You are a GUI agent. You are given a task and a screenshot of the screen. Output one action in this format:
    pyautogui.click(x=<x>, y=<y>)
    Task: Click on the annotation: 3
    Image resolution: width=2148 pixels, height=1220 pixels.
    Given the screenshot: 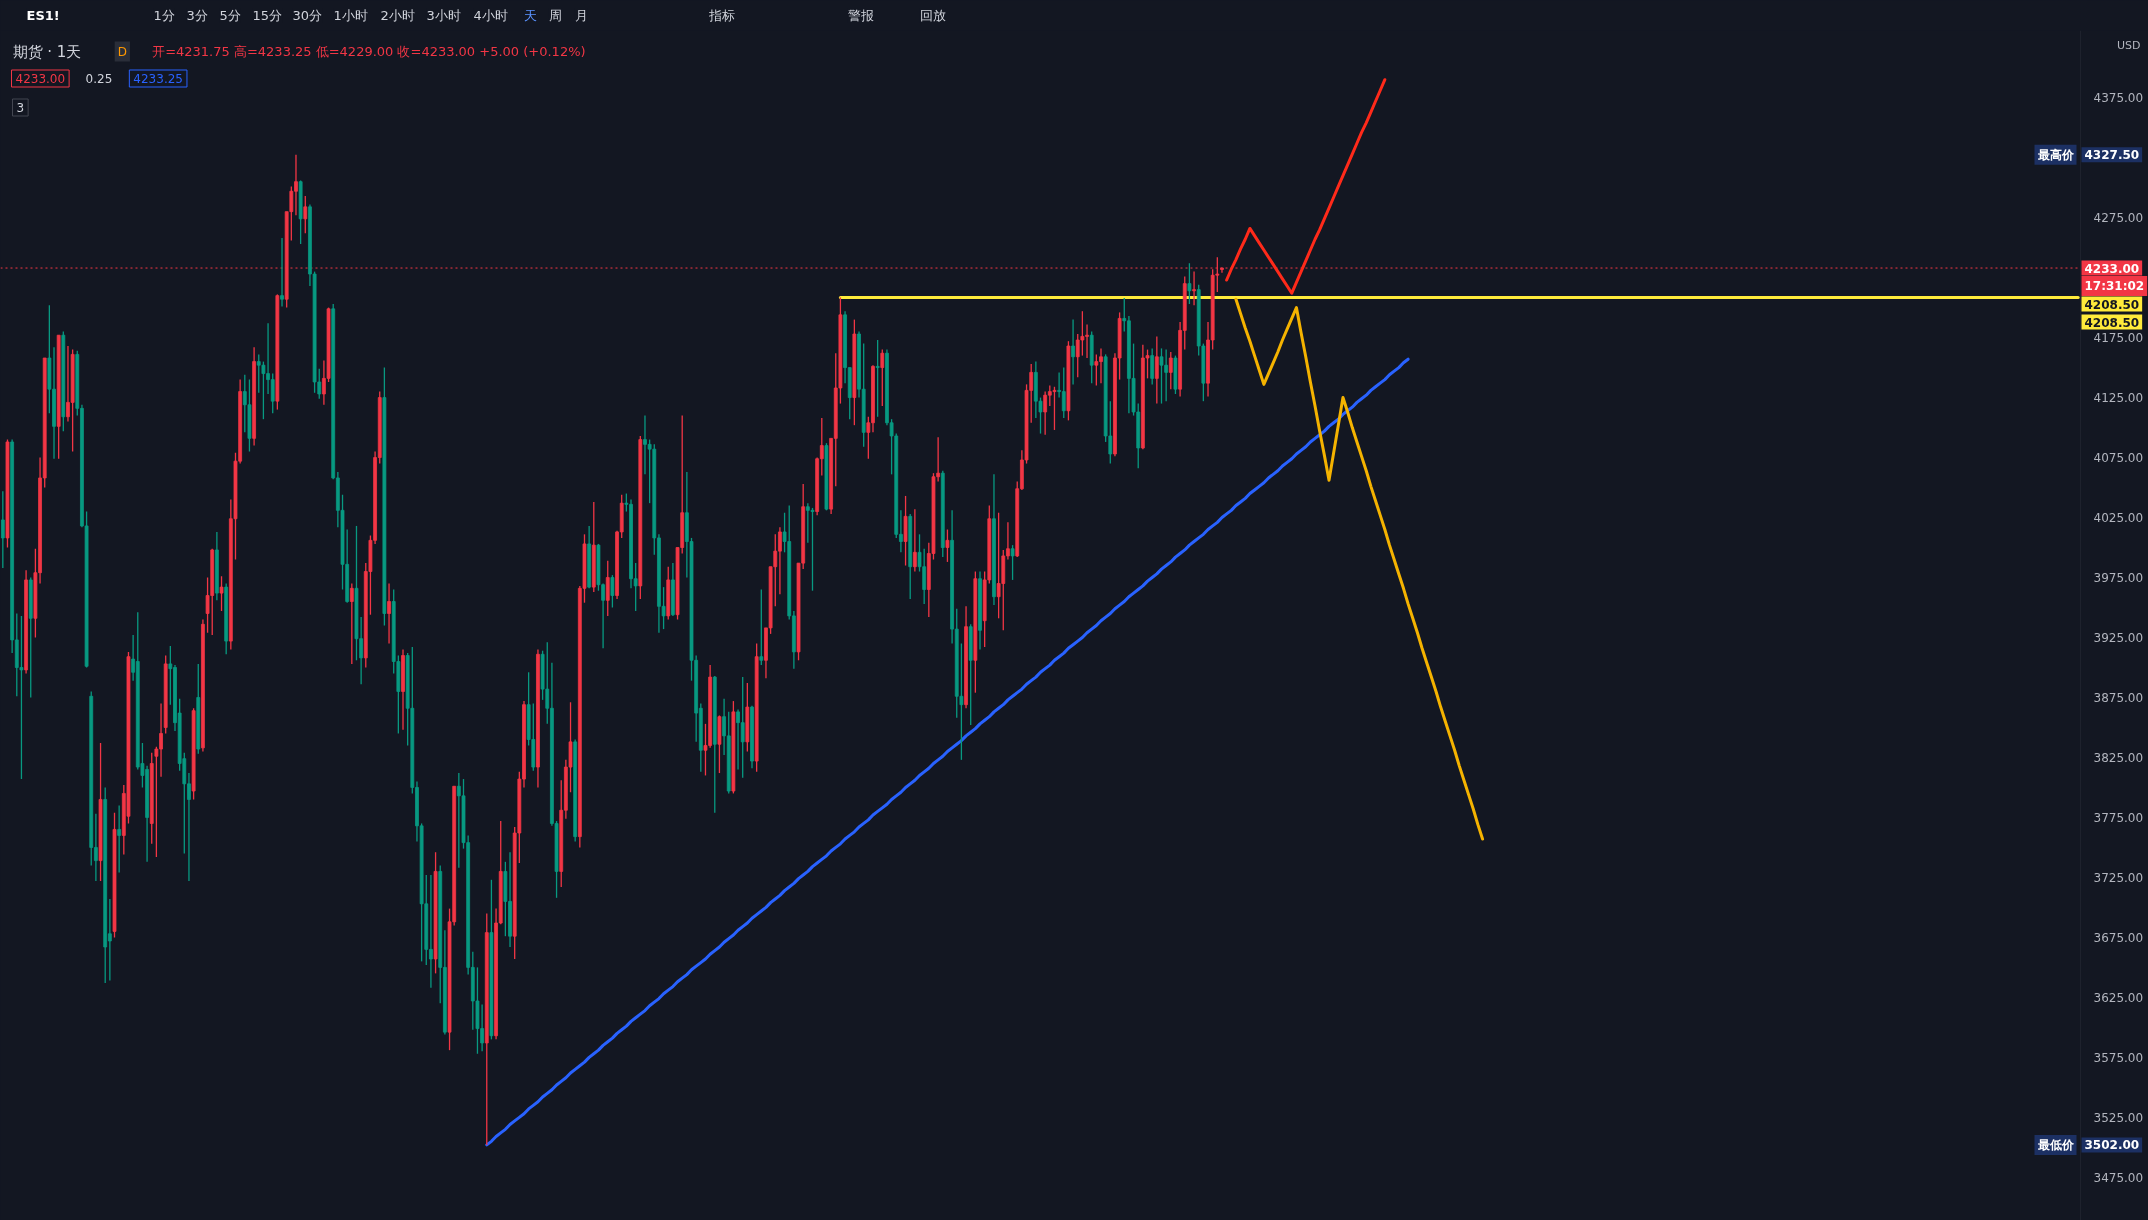 What is the action you would take?
    pyautogui.click(x=20, y=108)
    